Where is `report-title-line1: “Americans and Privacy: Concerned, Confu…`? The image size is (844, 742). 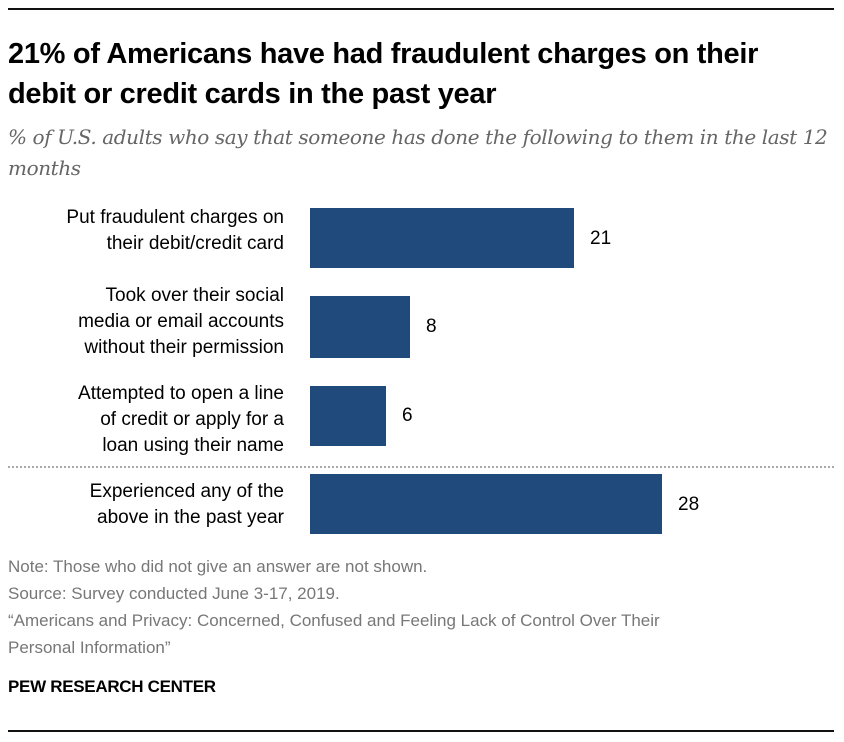
report-title-line1: “Americans and Privacy: Concerned, Confu… is located at coordinates (334, 620).